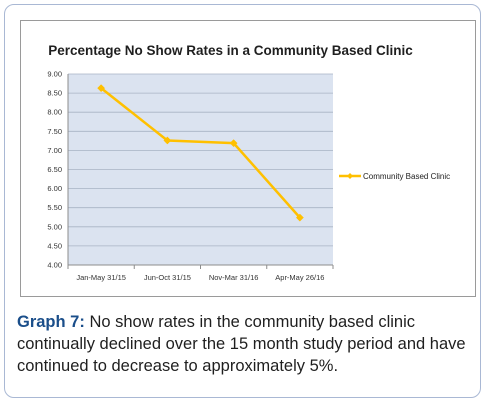  What do you see at coordinates (54, 169) in the screenshot?
I see `y-tick-label: 6.50` at bounding box center [54, 169].